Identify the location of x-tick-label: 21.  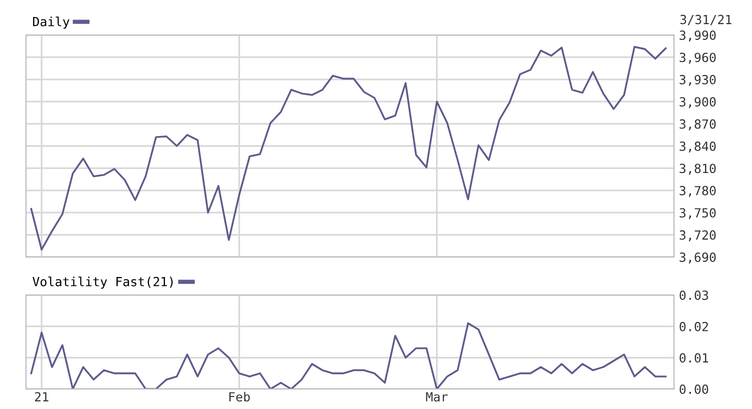
(41, 397).